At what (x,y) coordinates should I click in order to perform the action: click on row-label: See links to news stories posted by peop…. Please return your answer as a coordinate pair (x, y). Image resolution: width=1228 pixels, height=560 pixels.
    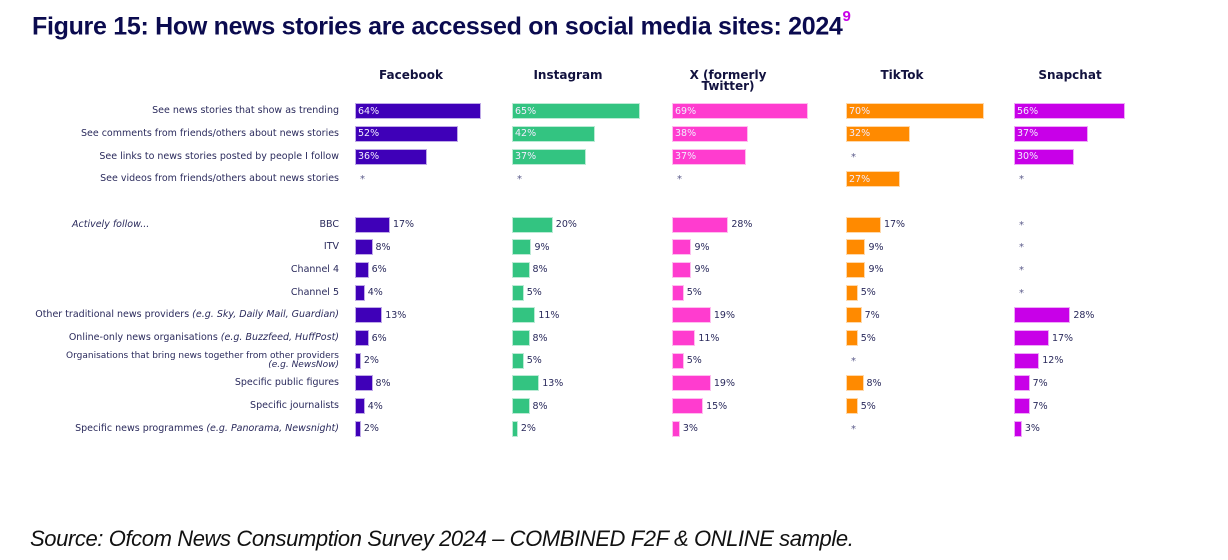
    Looking at the image, I should click on (219, 156).